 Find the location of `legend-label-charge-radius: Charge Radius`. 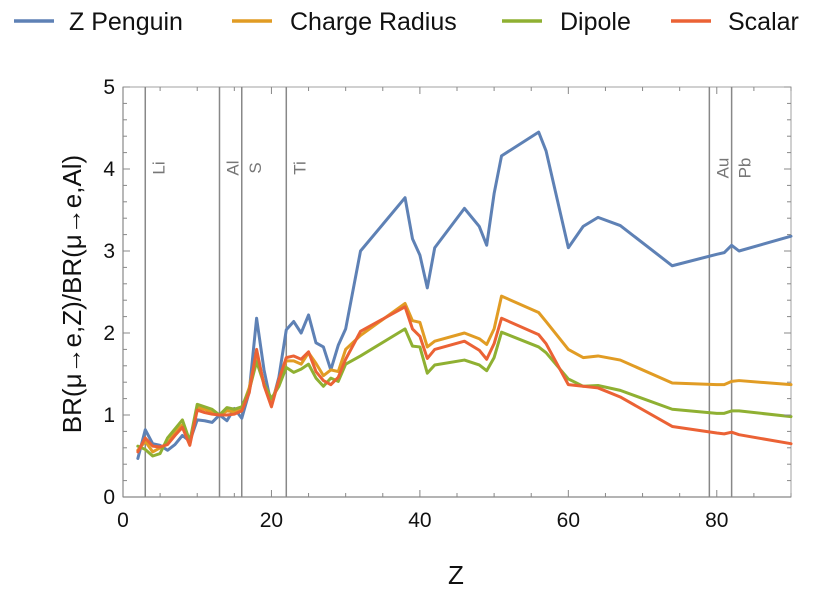

legend-label-charge-radius: Charge Radius is located at coordinates (373, 22).